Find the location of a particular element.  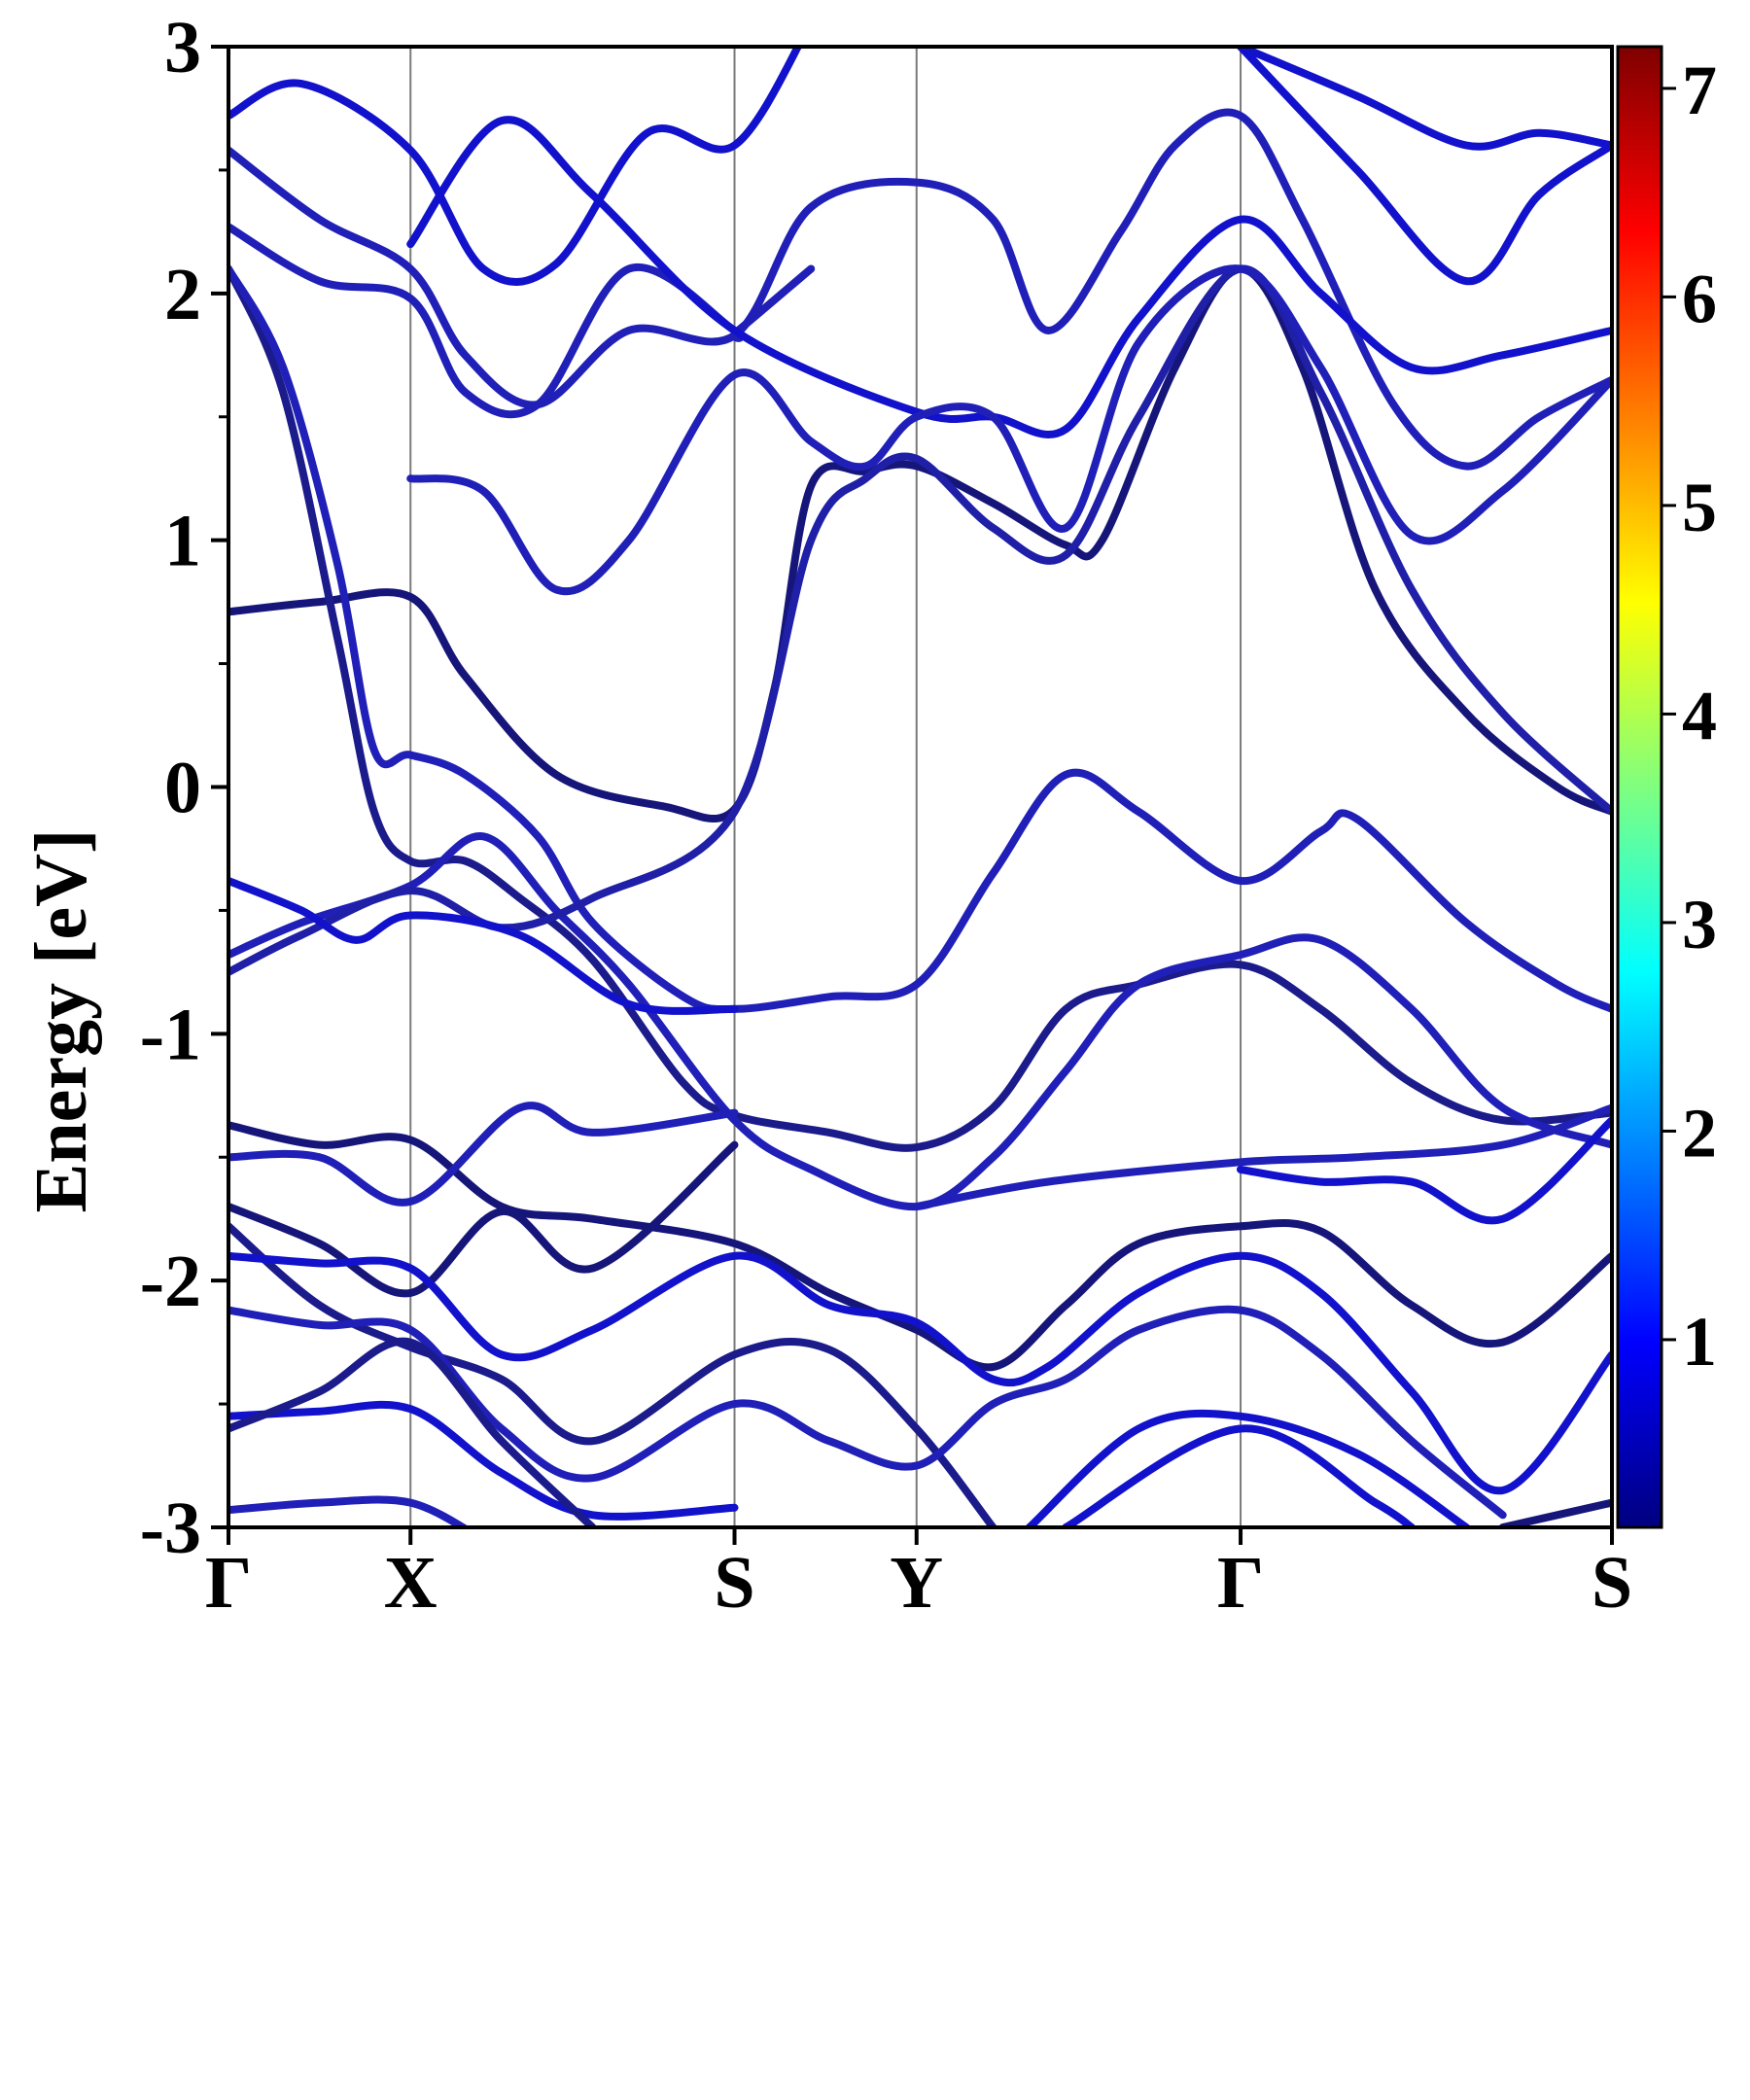

x-tick-label-3: Y is located at coordinates (916, 1583).